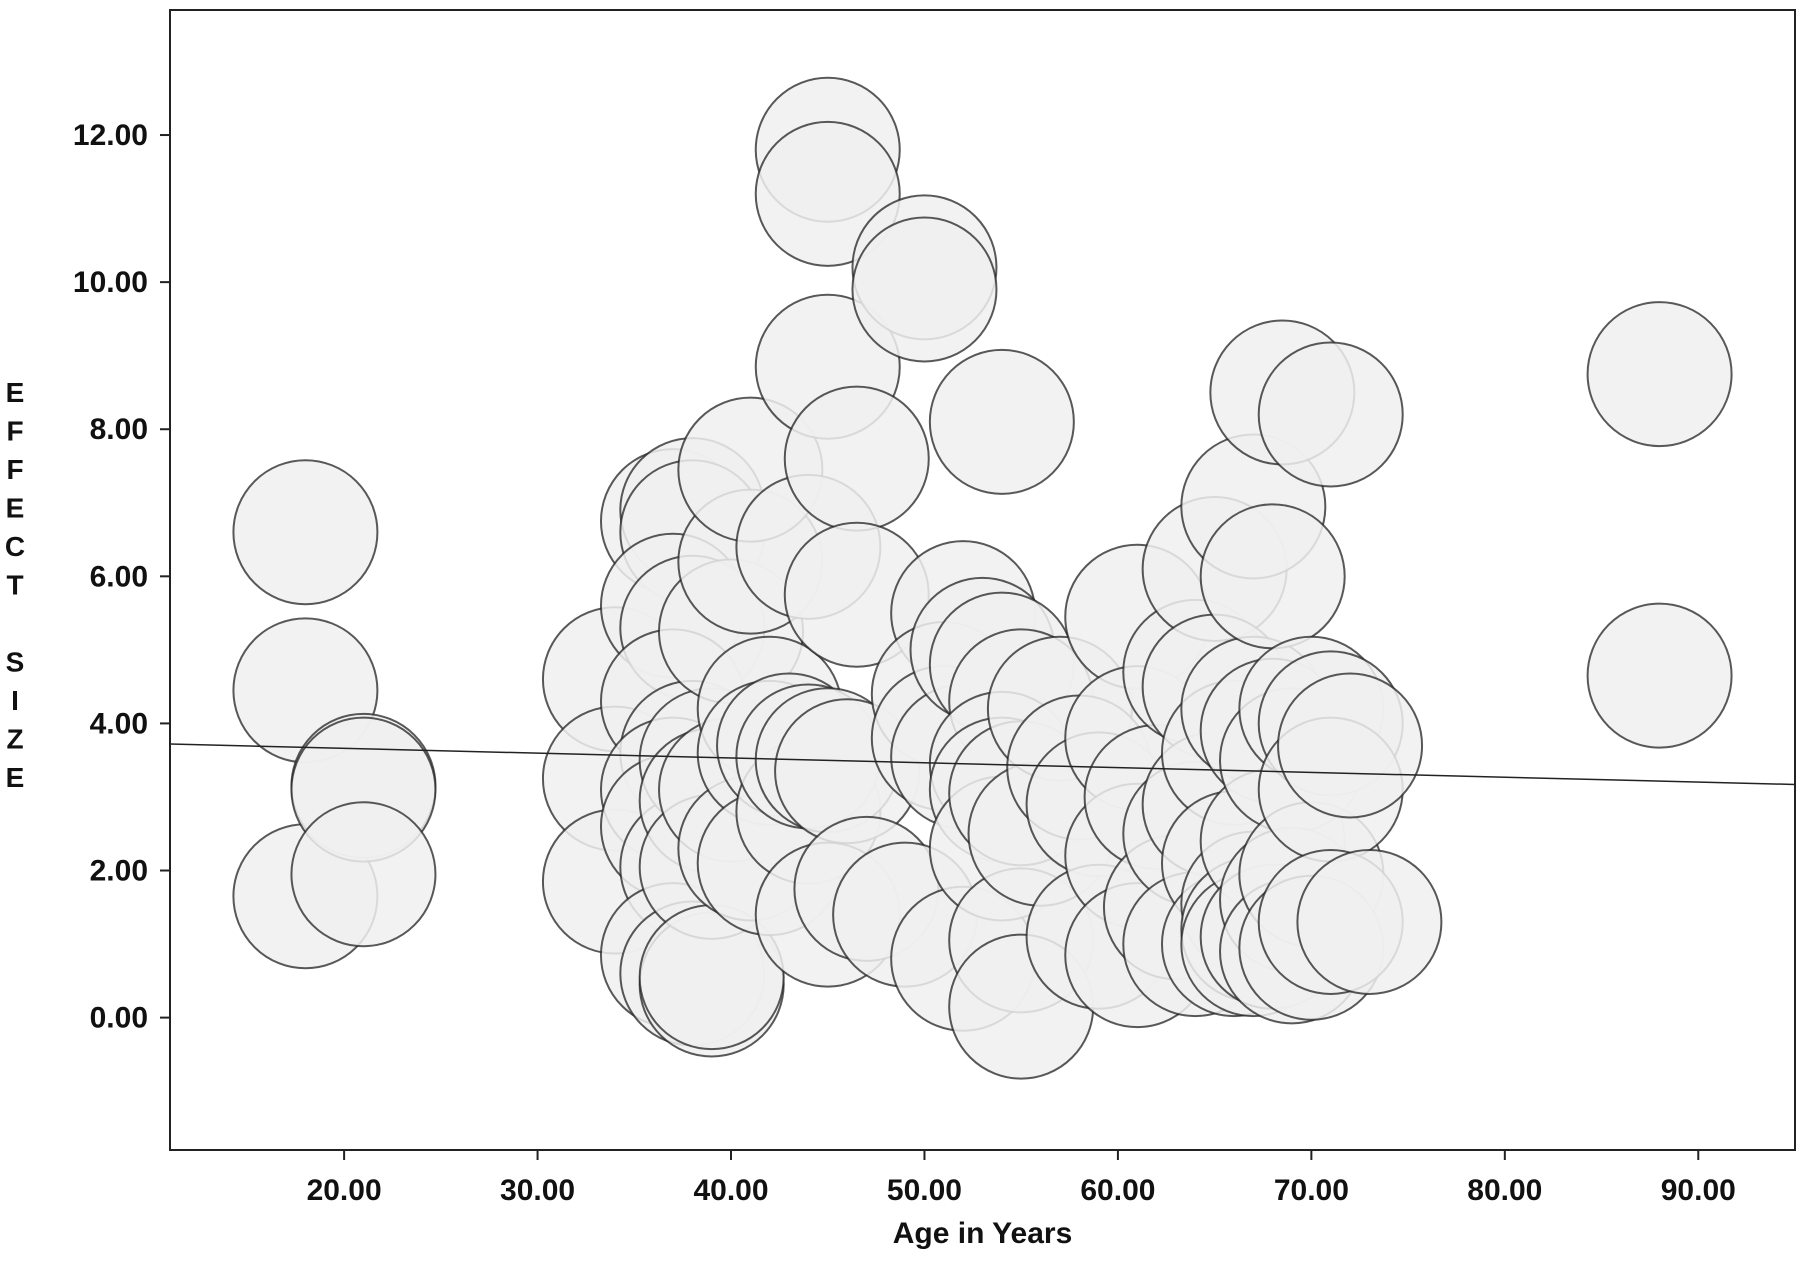 This screenshot has height=1280, width=1800. I want to click on y-tick-label: 12.00, so click(110, 135).